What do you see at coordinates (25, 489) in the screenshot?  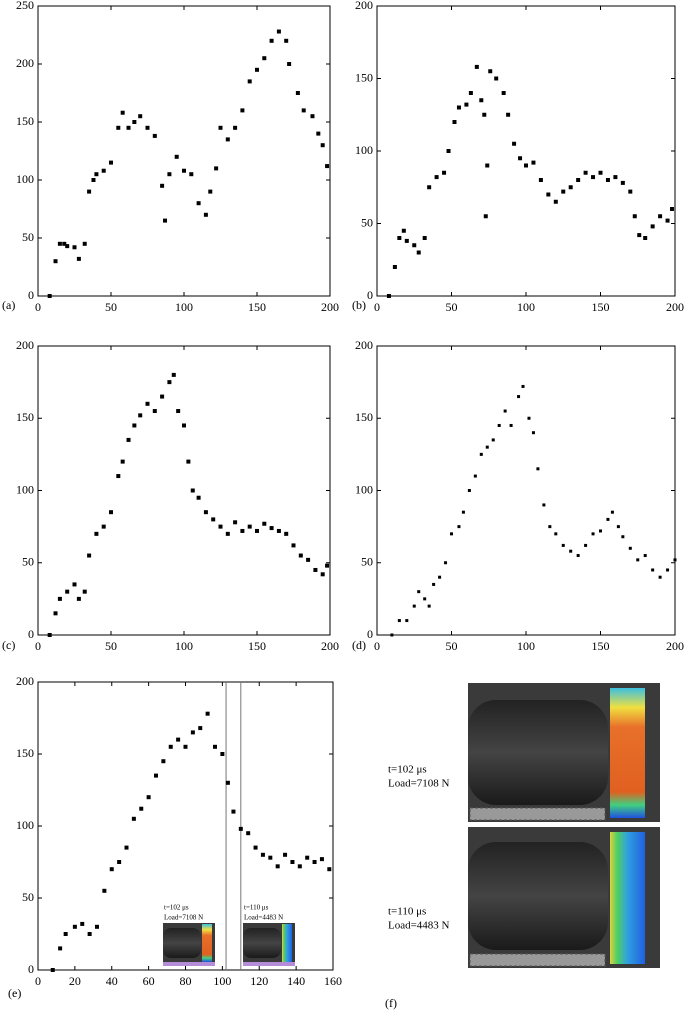 I see `y-tick-label: 100` at bounding box center [25, 489].